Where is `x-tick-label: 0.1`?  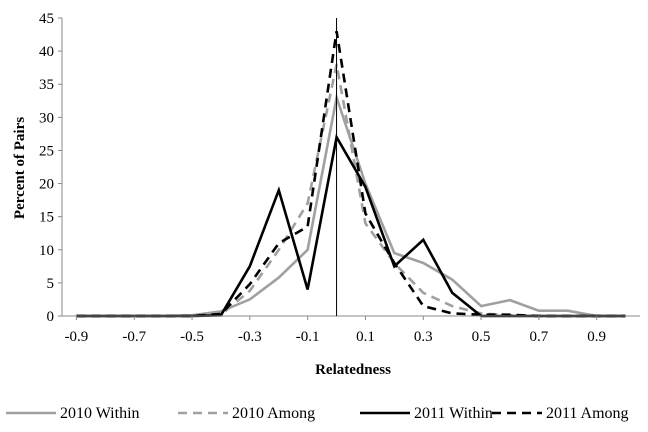
x-tick-label: 0.1 is located at coordinates (365, 337).